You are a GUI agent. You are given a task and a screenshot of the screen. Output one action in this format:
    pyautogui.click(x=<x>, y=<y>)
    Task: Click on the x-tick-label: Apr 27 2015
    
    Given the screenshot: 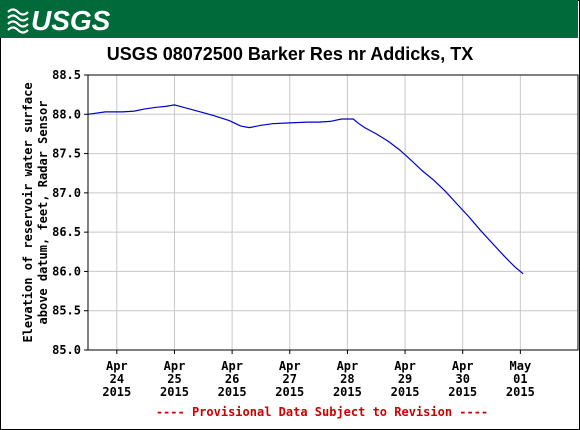 What is the action you would take?
    pyautogui.click(x=289, y=379)
    